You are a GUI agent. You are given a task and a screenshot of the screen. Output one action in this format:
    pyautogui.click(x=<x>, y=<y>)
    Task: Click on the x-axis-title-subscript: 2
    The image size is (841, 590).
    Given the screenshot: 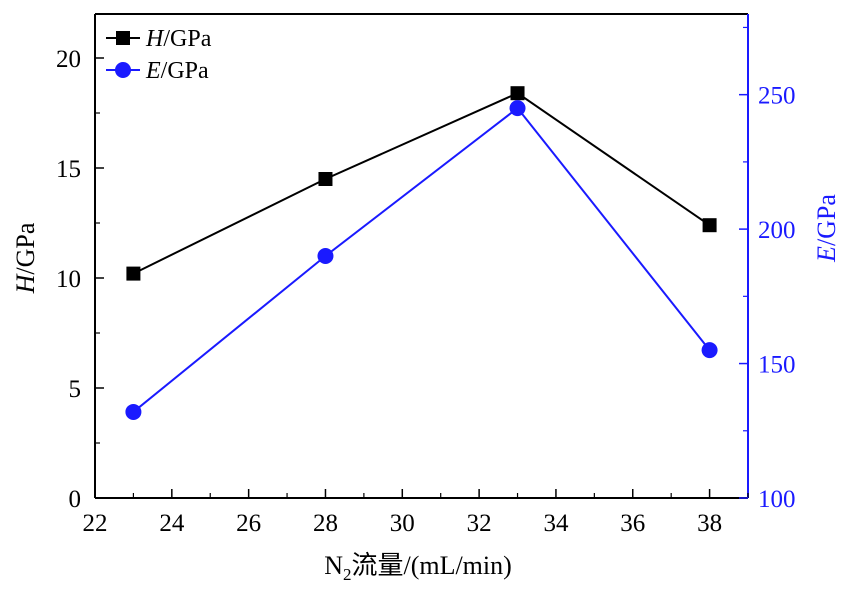 What is the action you would take?
    pyautogui.click(x=347, y=574)
    